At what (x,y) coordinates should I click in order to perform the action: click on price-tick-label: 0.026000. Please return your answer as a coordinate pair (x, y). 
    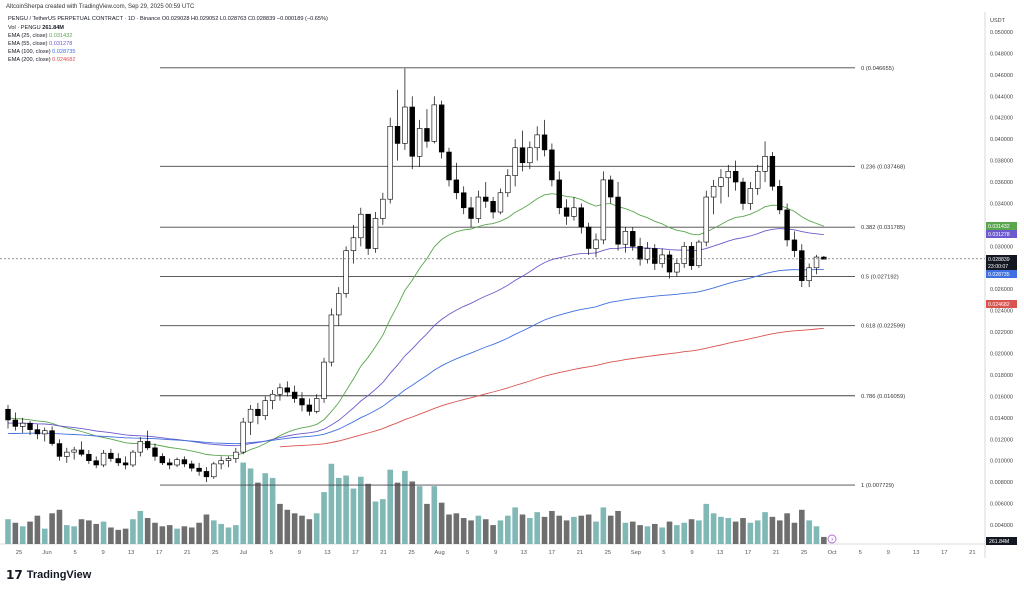
    Looking at the image, I should click on (1001, 290).